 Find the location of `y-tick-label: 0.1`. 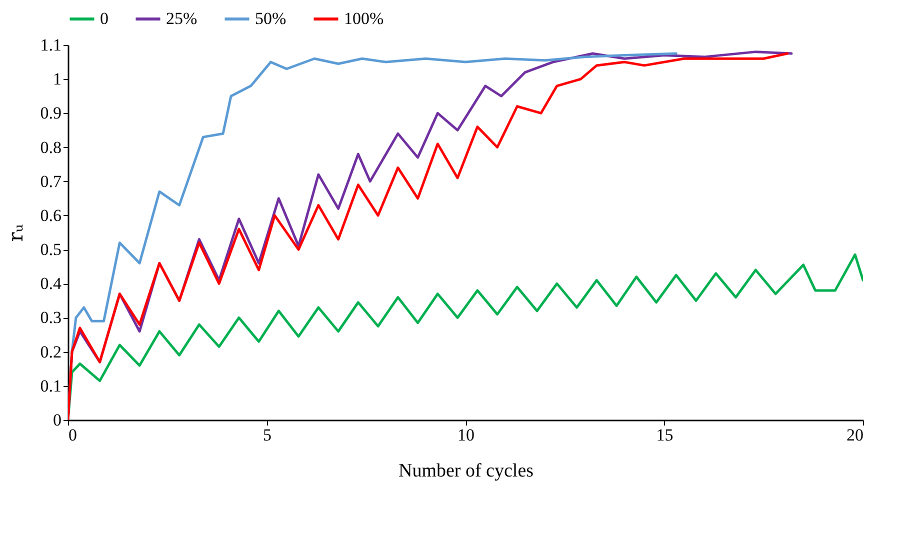

y-tick-label: 0.1 is located at coordinates (51, 386).